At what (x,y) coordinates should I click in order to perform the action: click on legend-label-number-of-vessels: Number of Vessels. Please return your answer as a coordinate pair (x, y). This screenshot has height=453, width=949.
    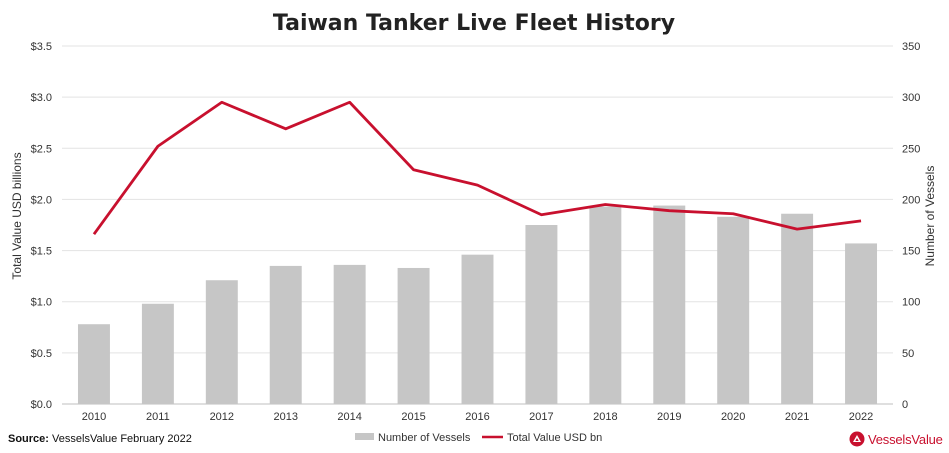
    Looking at the image, I should click on (424, 438).